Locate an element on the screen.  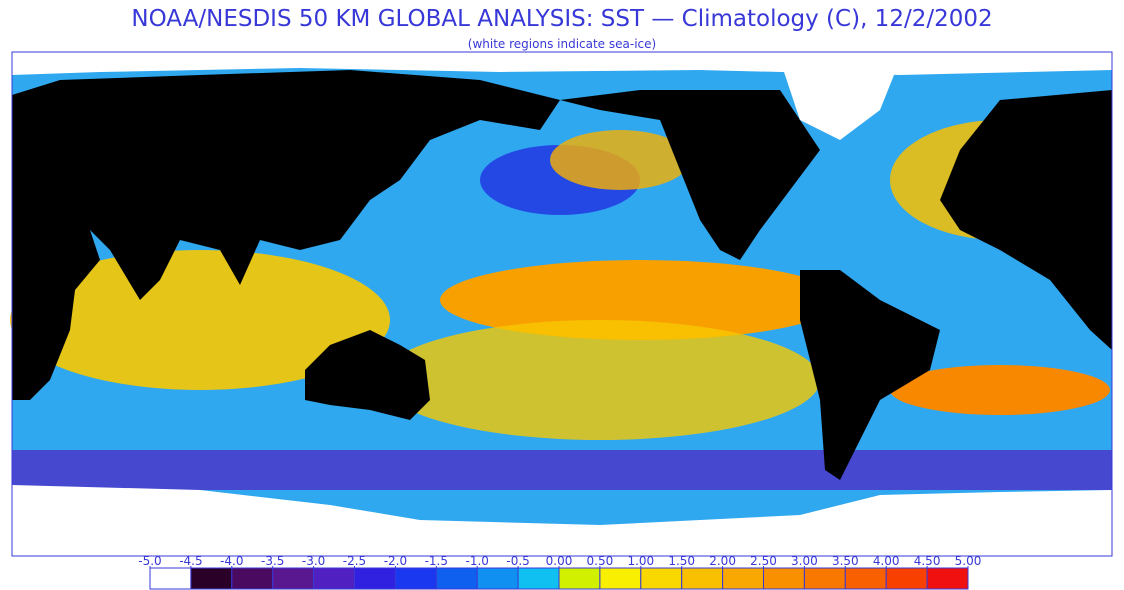
tick-label: 2.00 is located at coordinates (722, 561).